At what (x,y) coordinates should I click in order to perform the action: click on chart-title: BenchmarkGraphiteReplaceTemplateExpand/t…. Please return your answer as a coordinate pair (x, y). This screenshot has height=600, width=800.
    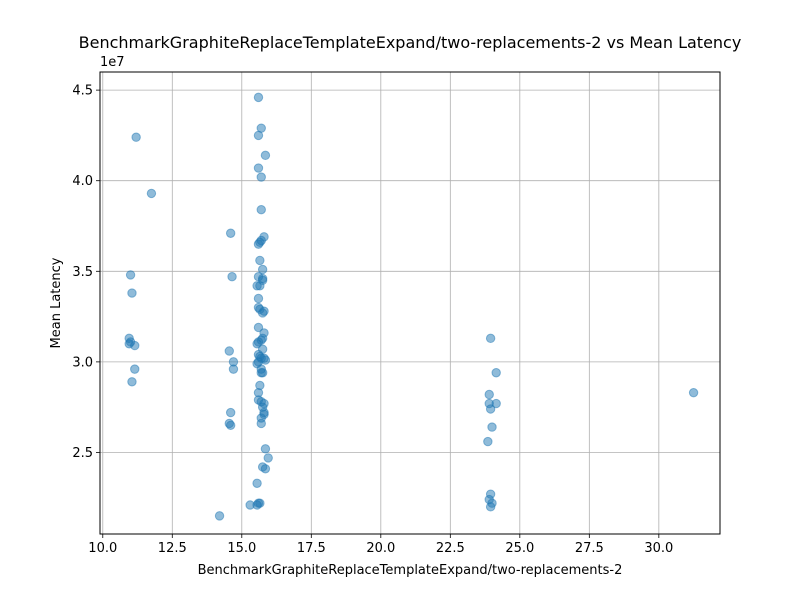
    Looking at the image, I should click on (410, 42).